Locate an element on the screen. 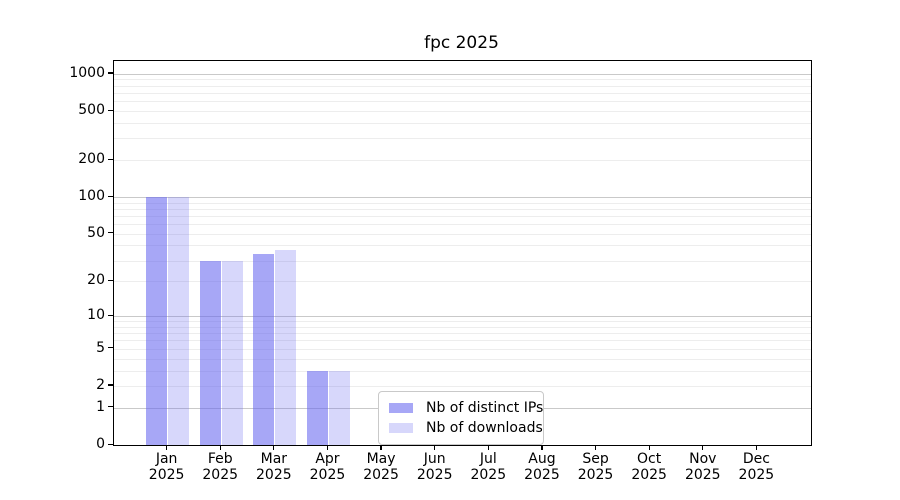 This screenshot has height=500, width=900. y-tick-label: 200 is located at coordinates (91, 159).